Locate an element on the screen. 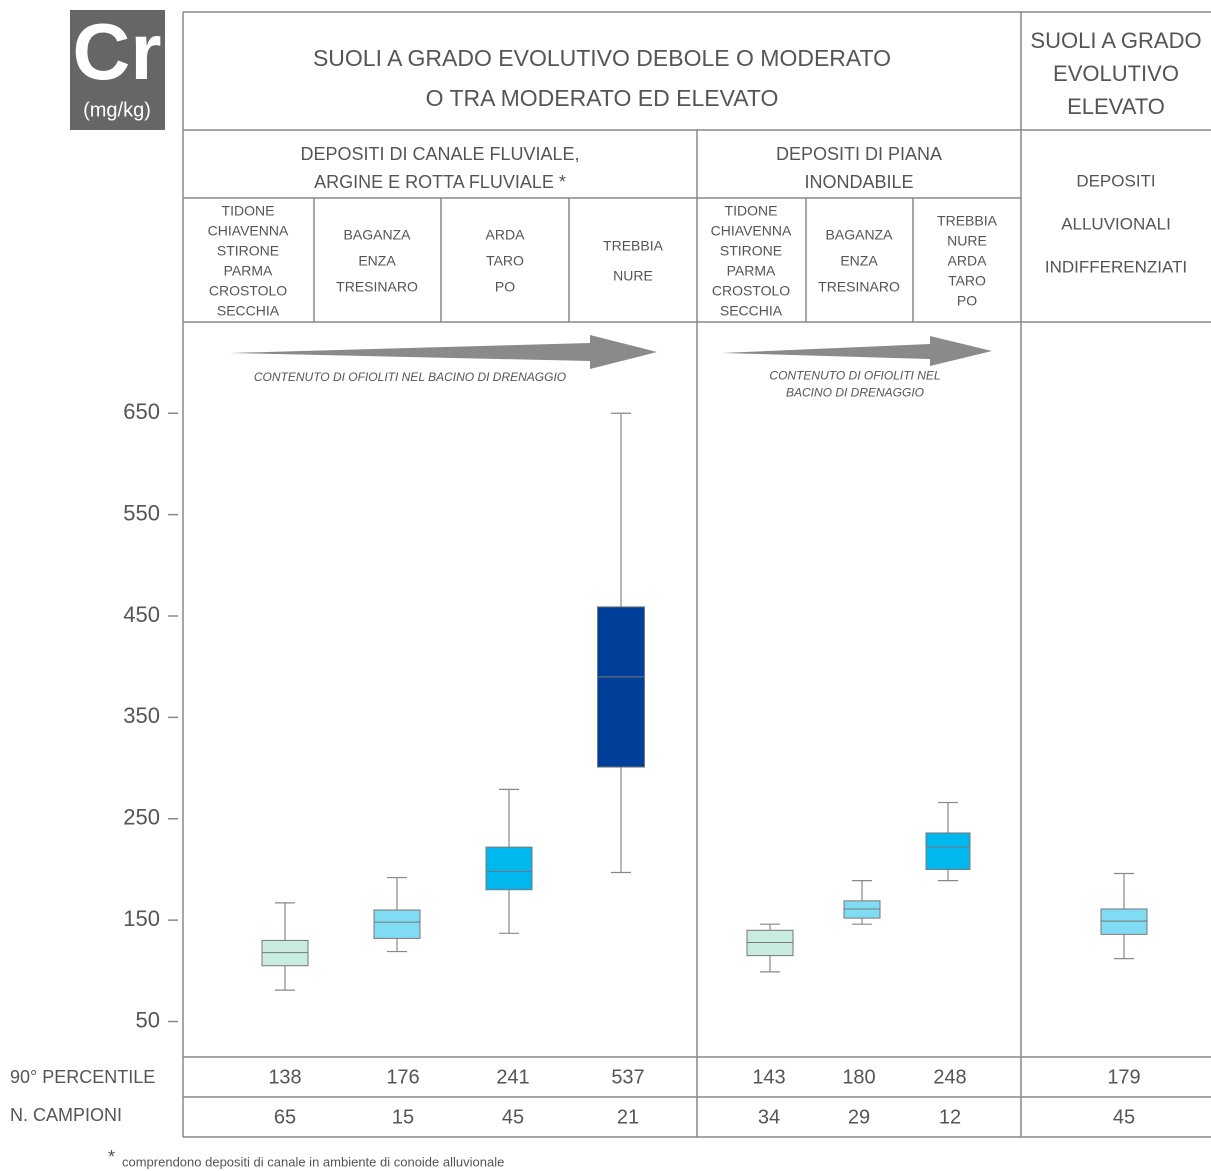 The width and height of the screenshot is (1211, 1171). table-cell: 138 is located at coordinates (284, 1077).